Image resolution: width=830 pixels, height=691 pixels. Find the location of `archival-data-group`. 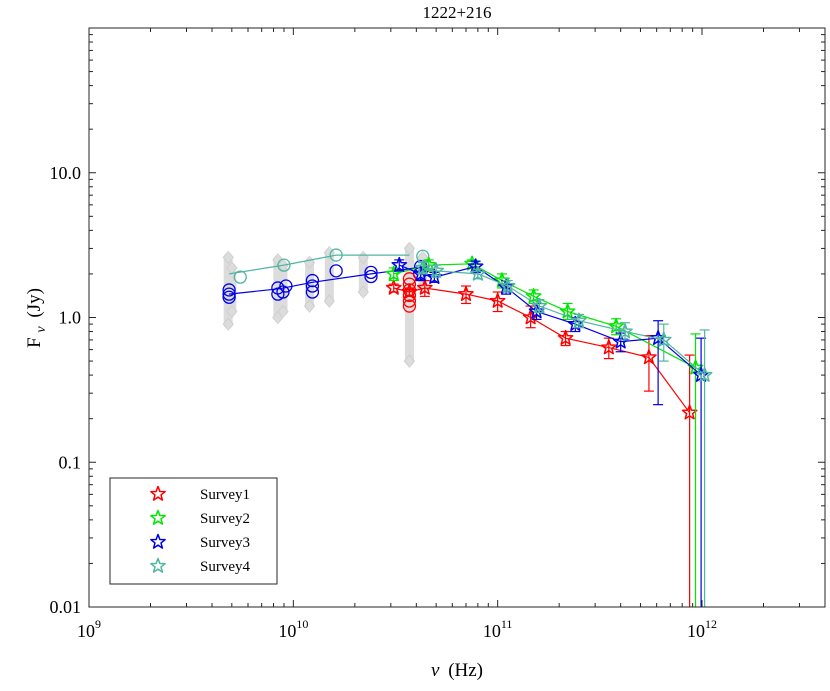

archival-data-group is located at coordinates (325, 304).